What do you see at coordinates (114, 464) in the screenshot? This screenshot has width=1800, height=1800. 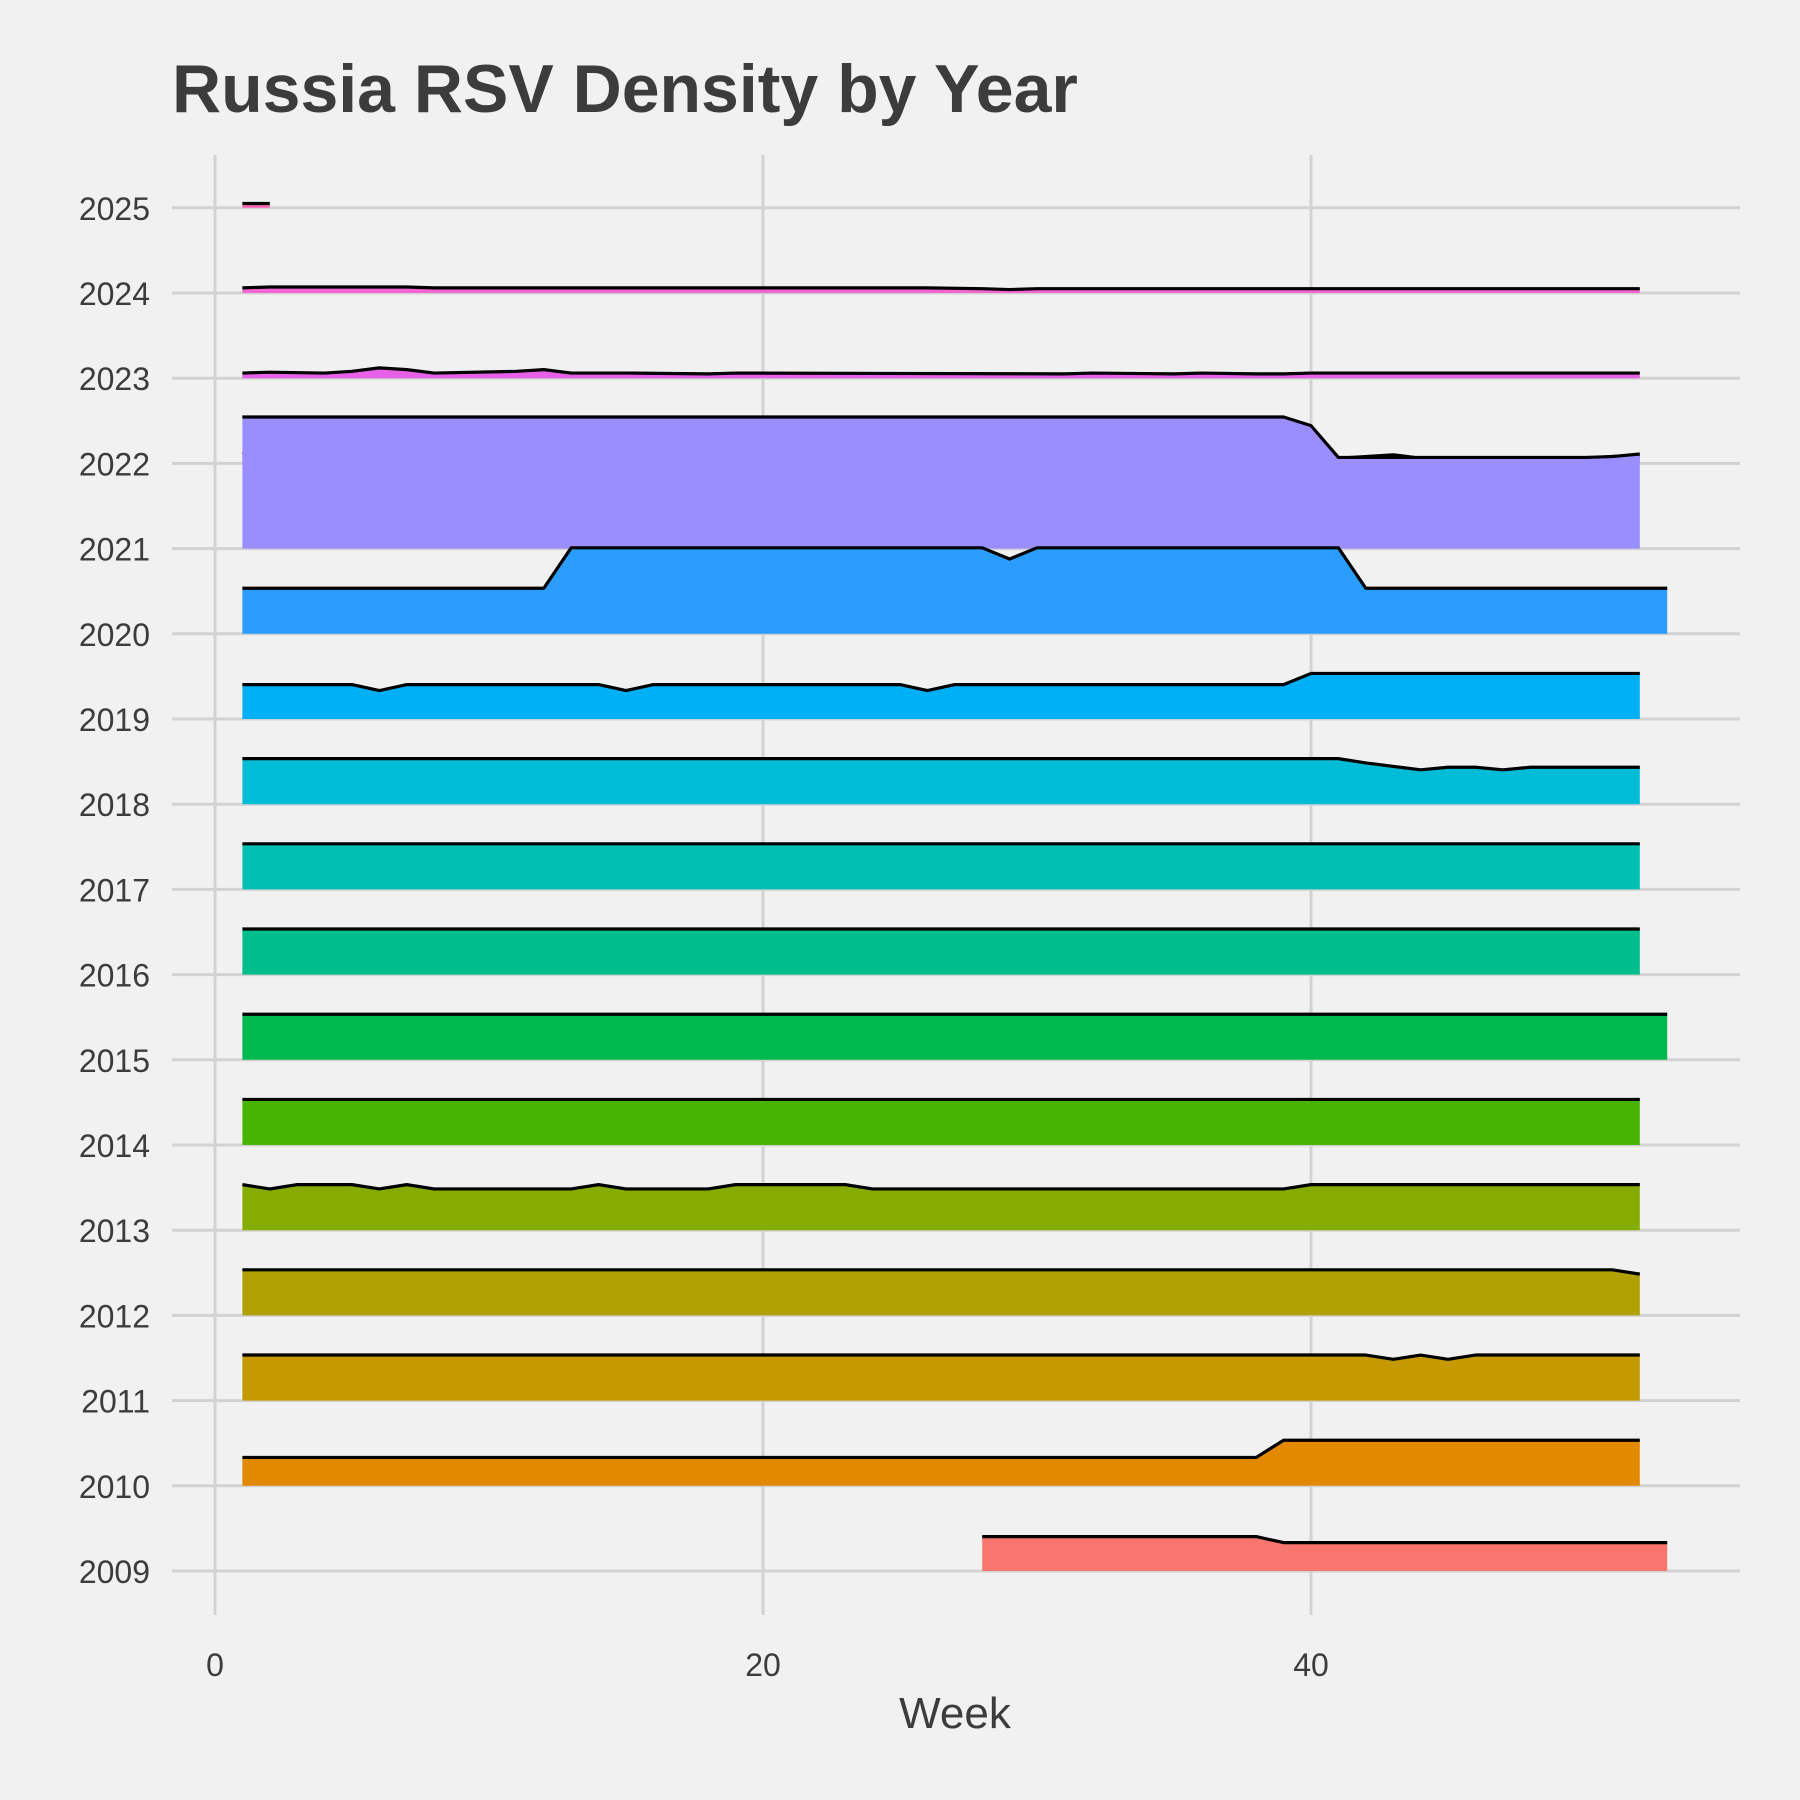 I see `y-tick-label: 2022` at bounding box center [114, 464].